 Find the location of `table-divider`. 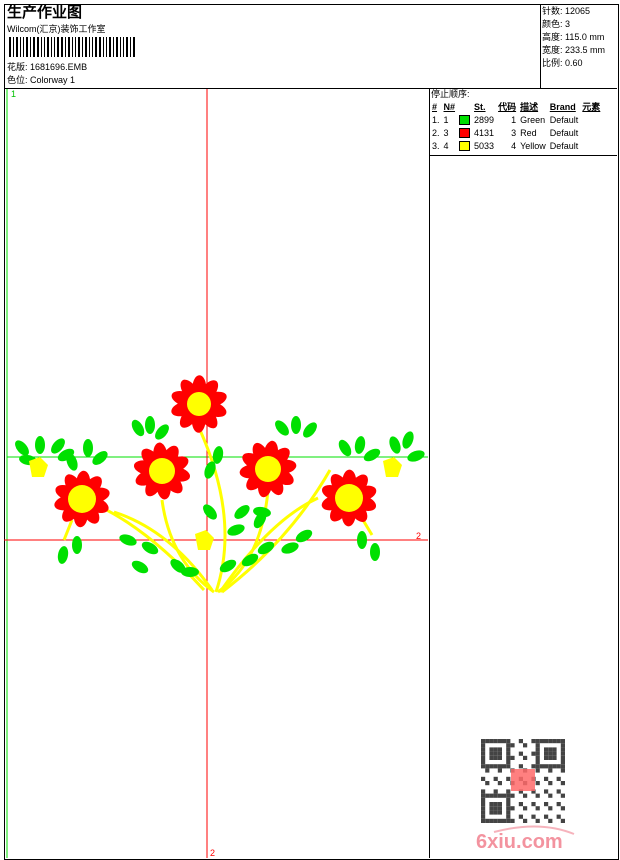

table-divider is located at coordinates (523, 155).